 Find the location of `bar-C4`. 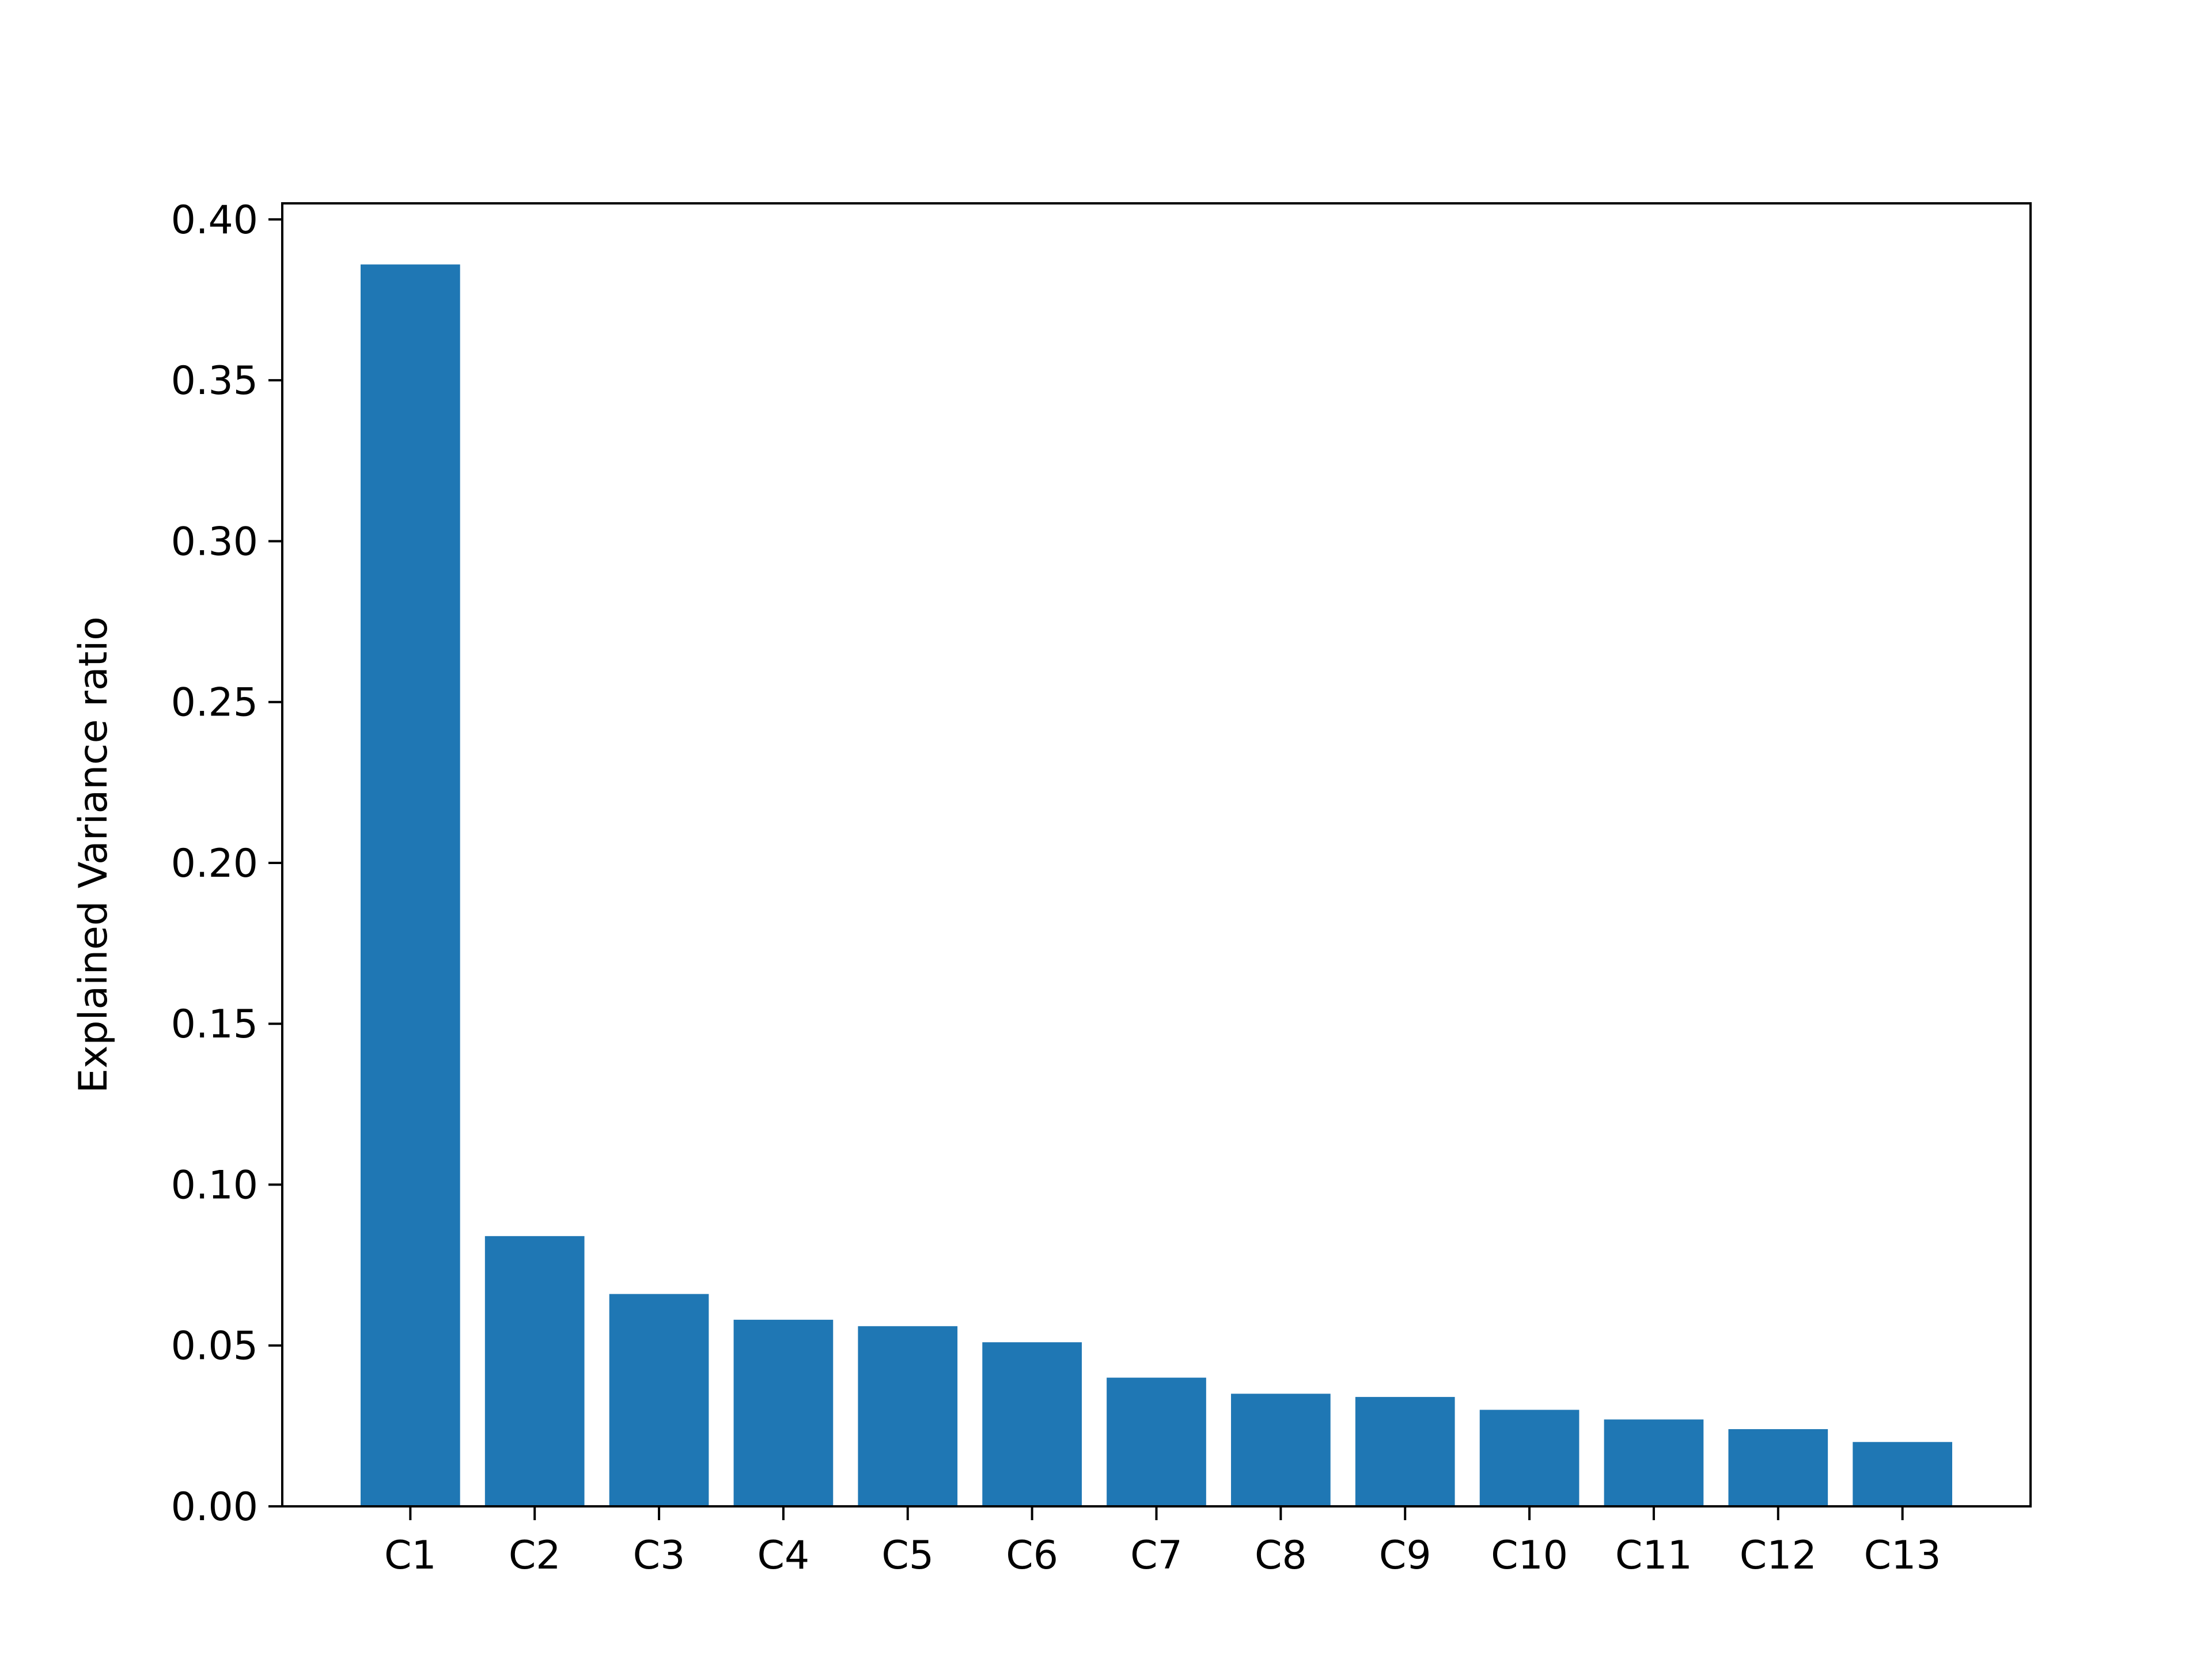

bar-C4 is located at coordinates (783, 1413).